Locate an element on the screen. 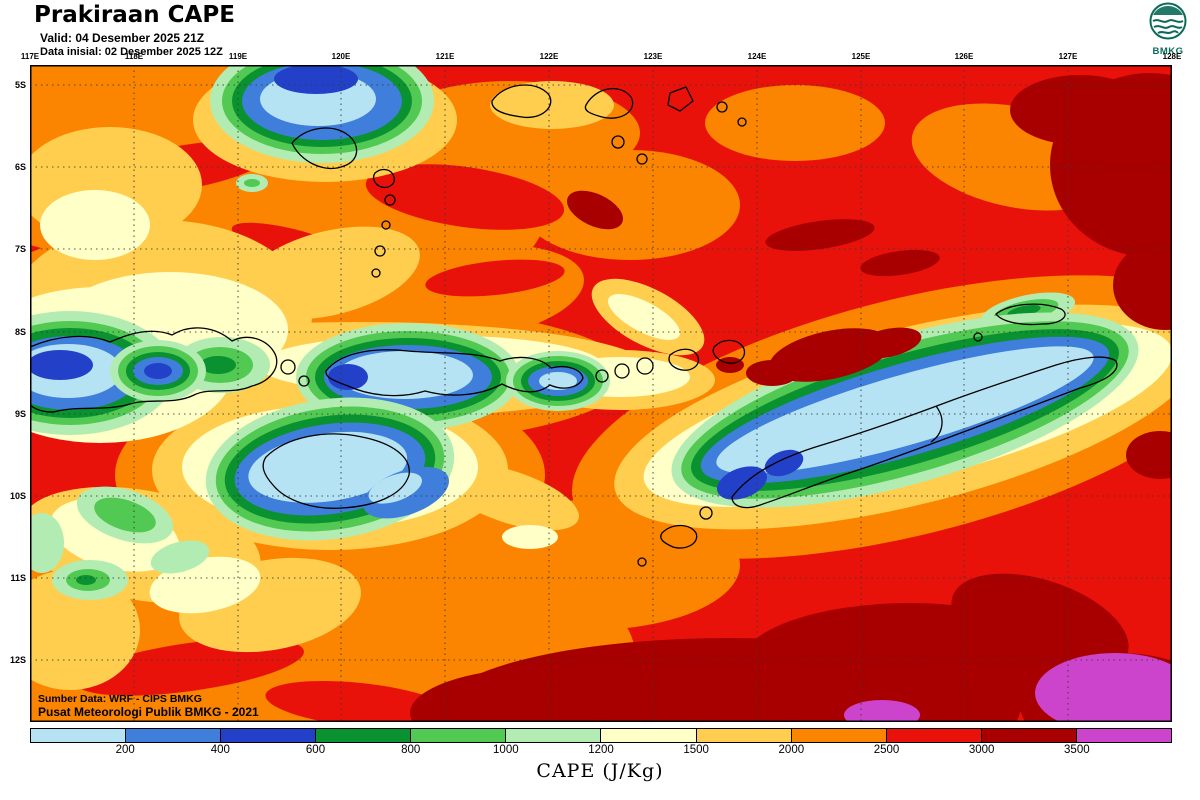  bmkg-logo-label: BMKG is located at coordinates (1168, 51).